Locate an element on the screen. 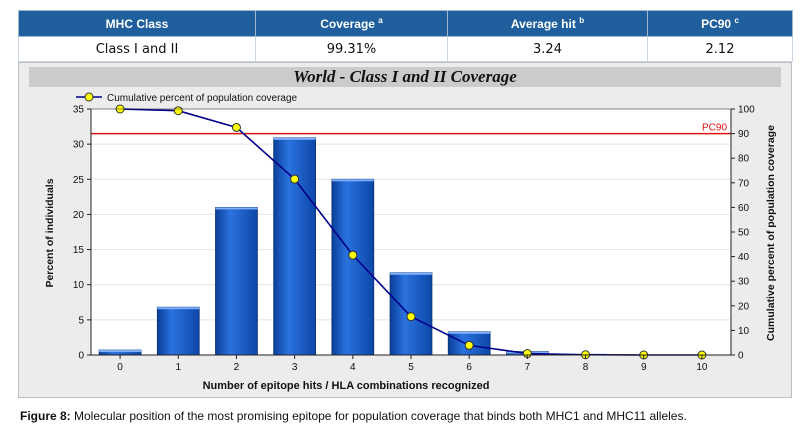  header-mhc-class: MHC Class is located at coordinates (137, 23).